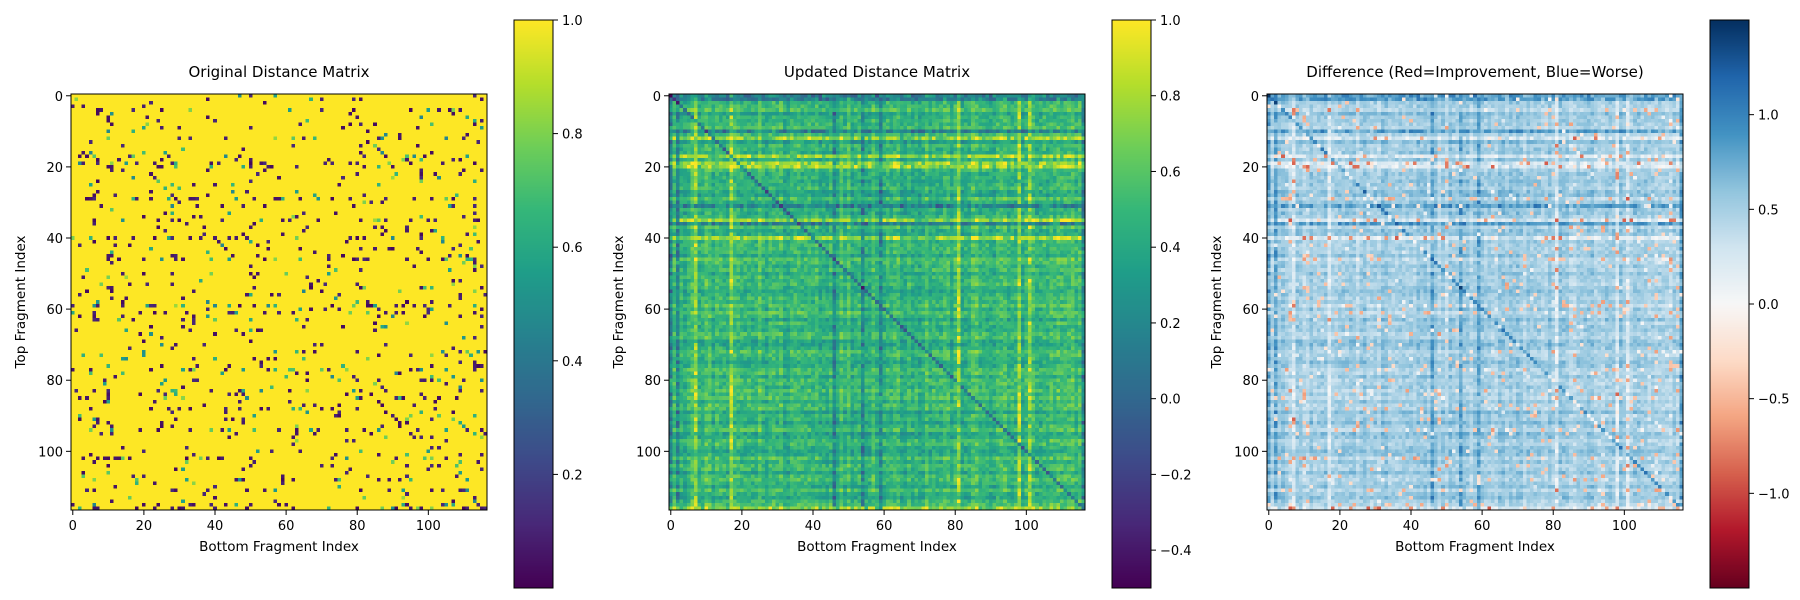 Image resolution: width=1800 pixels, height=600 pixels. I want to click on panel-updated-y-ticks: 0 20 40 60 80 100, so click(652, 275).